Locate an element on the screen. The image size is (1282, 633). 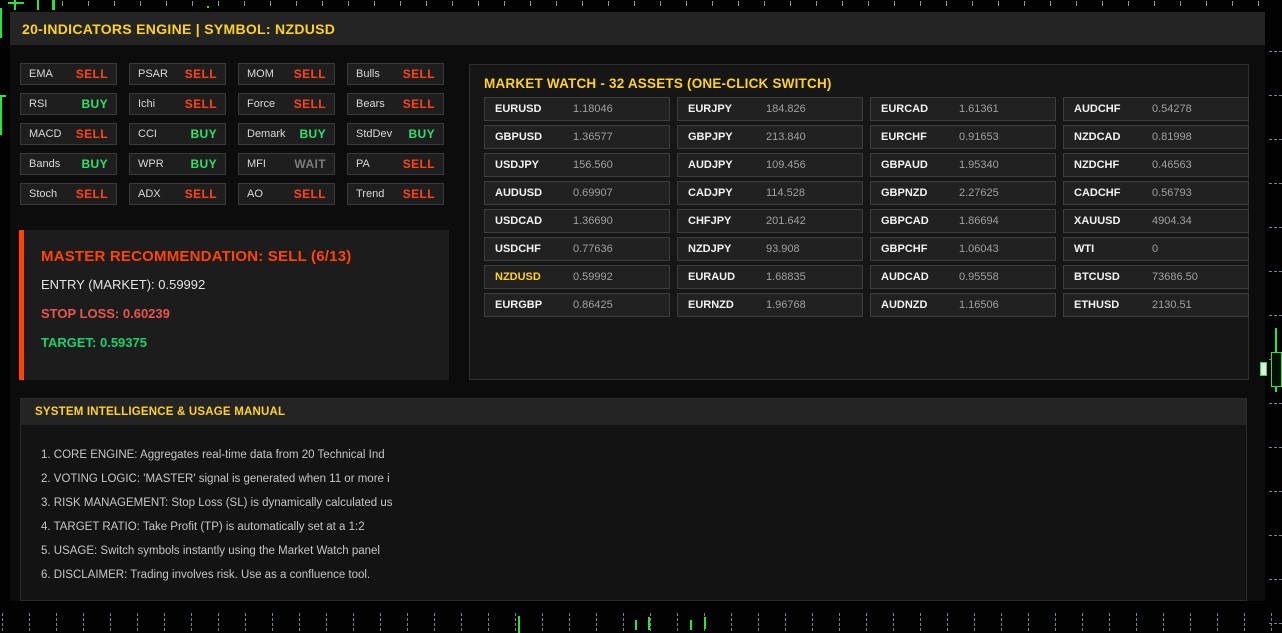
asset-cell-btcusd: BTCUSD 73686.50 is located at coordinates (1156, 277).